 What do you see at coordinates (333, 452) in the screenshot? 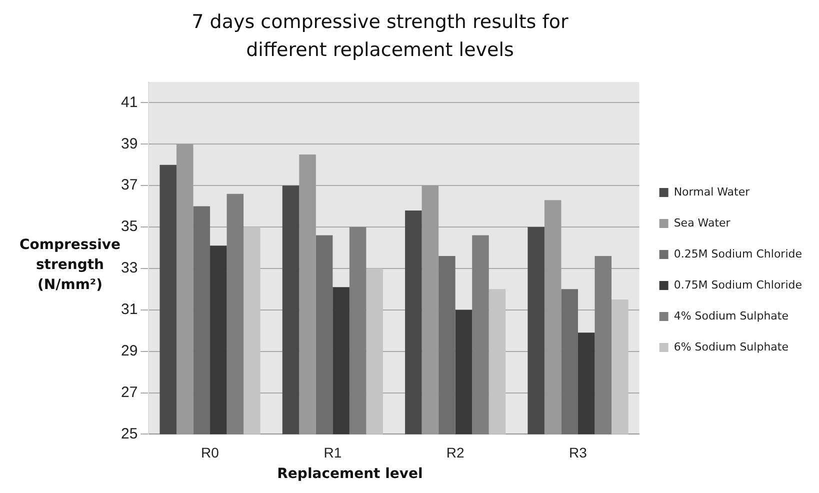
I see `x-tick-label: R1` at bounding box center [333, 452].